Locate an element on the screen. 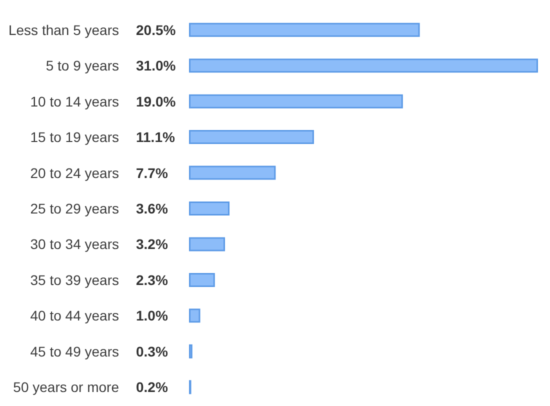 The height and width of the screenshot is (406, 550). data-label: 20.5% is located at coordinates (156, 30).